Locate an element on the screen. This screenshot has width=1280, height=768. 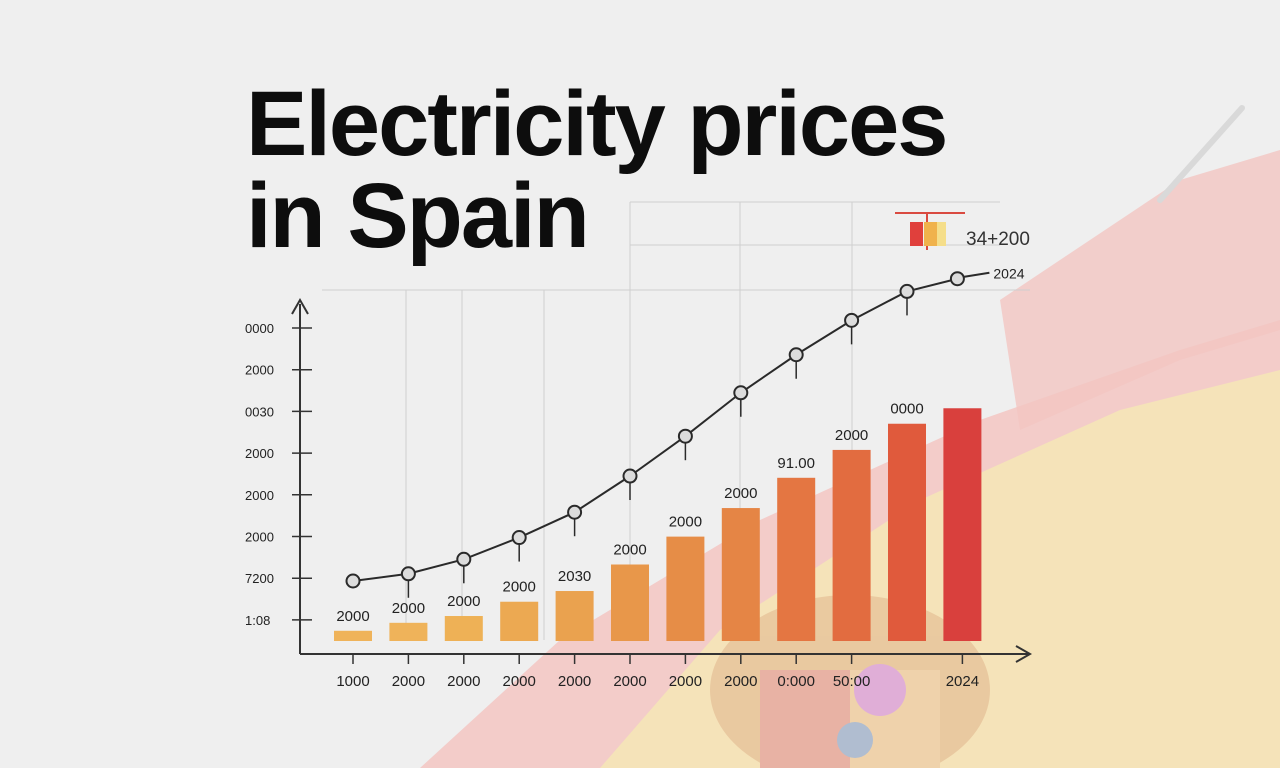
legend-label: 34+200 is located at coordinates (998, 239).